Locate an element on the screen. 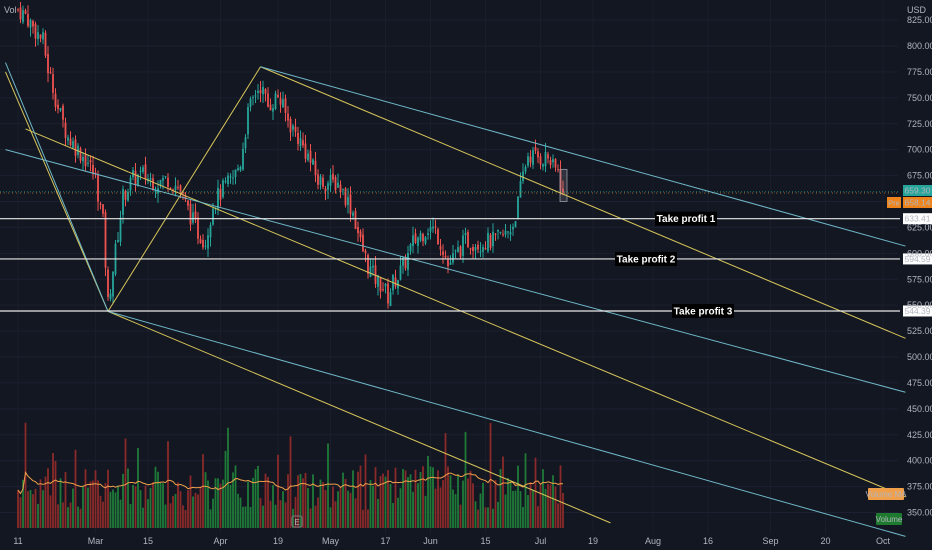 The height and width of the screenshot is (550, 932). volume-ma-tag: Volume MA is located at coordinates (887, 494).